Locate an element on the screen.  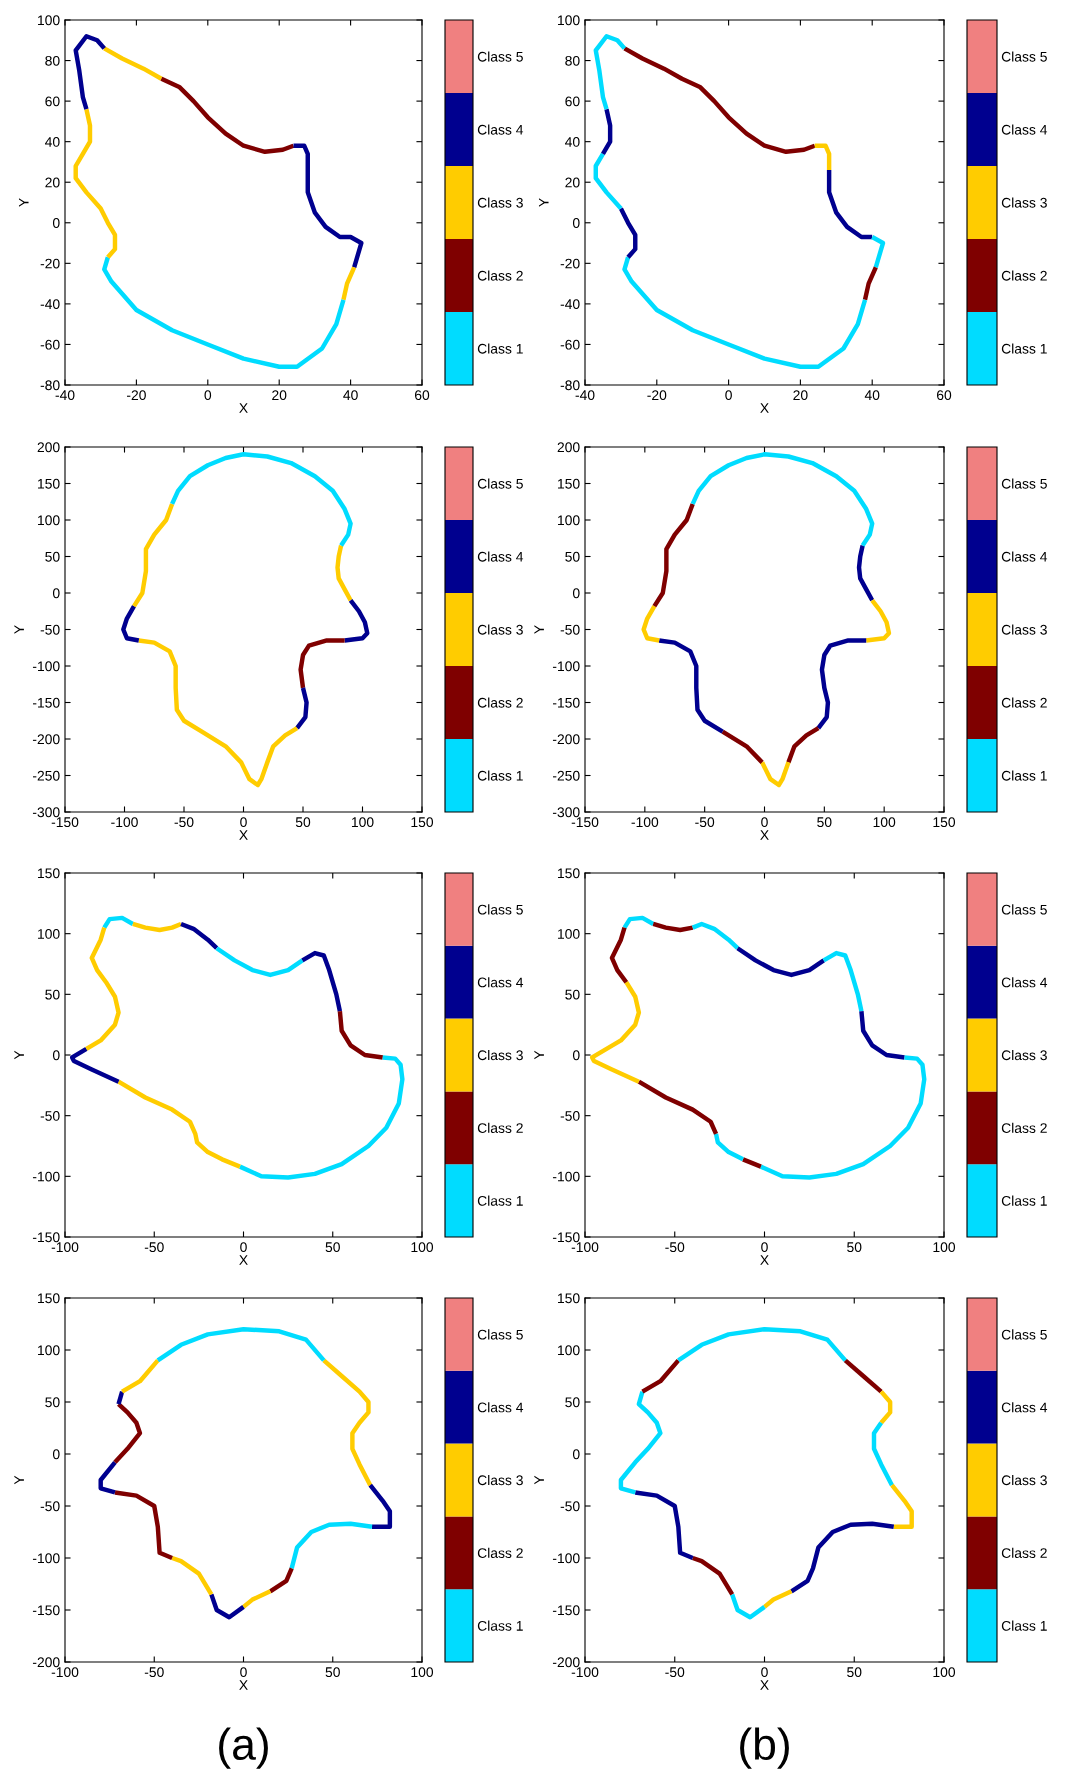
y-tick-label: 200 is located at coordinates (48, 447).